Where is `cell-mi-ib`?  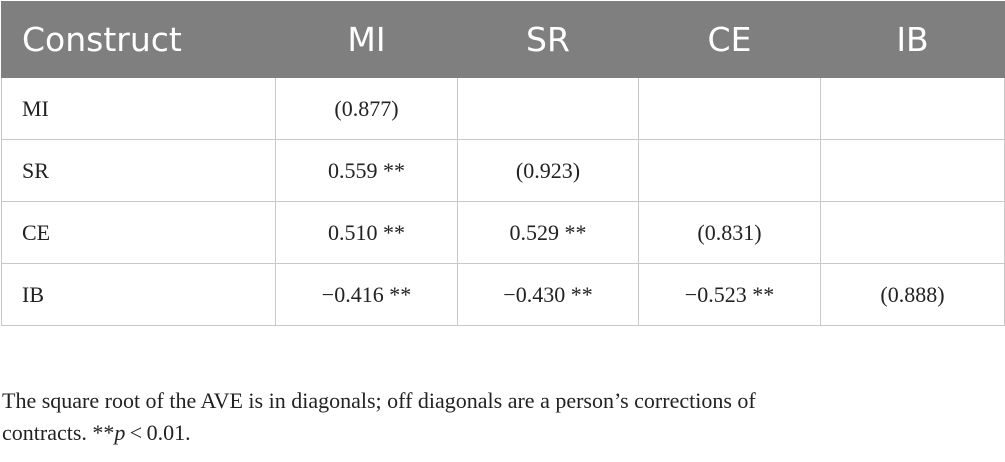
cell-mi-ib is located at coordinates (912, 108).